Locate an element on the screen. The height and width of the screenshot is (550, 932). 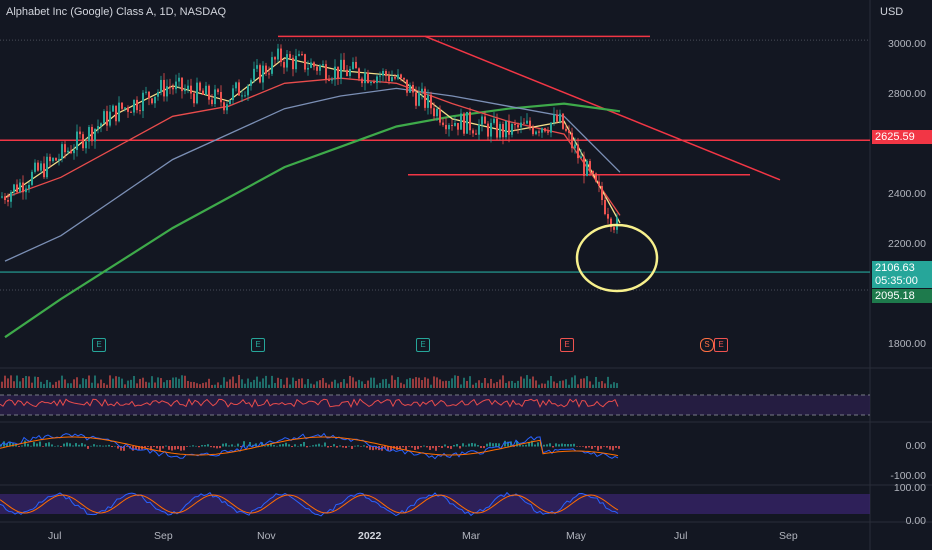
currency-label: USD is located at coordinates (892, 12).